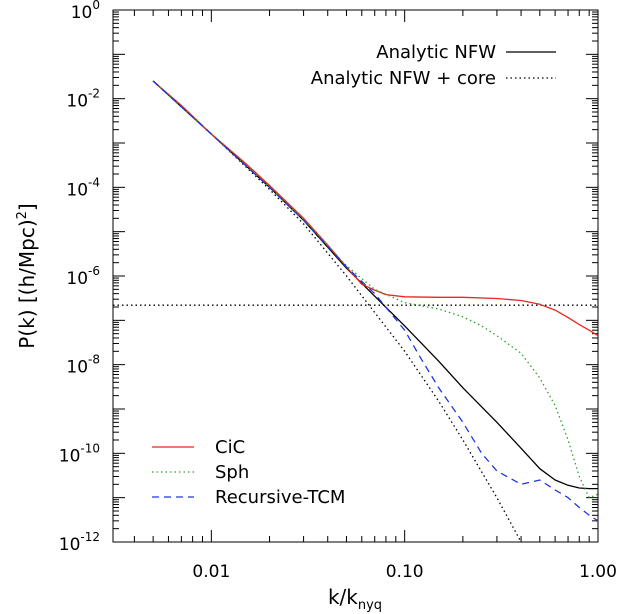 Image resolution: width=624 pixels, height=614 pixels. Describe the element at coordinates (27, 275) in the screenshot. I see `y-axis-title: P(k) [(h/Mpc)2]` at that location.